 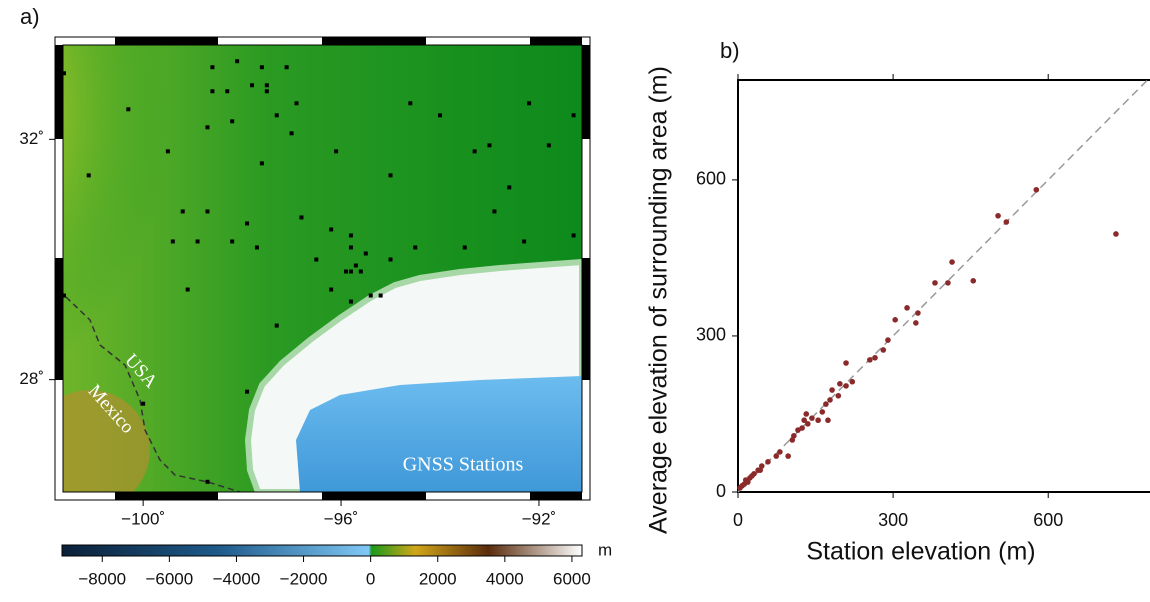 I want to click on colorbar-tick-label: −4000, so click(x=237, y=578).